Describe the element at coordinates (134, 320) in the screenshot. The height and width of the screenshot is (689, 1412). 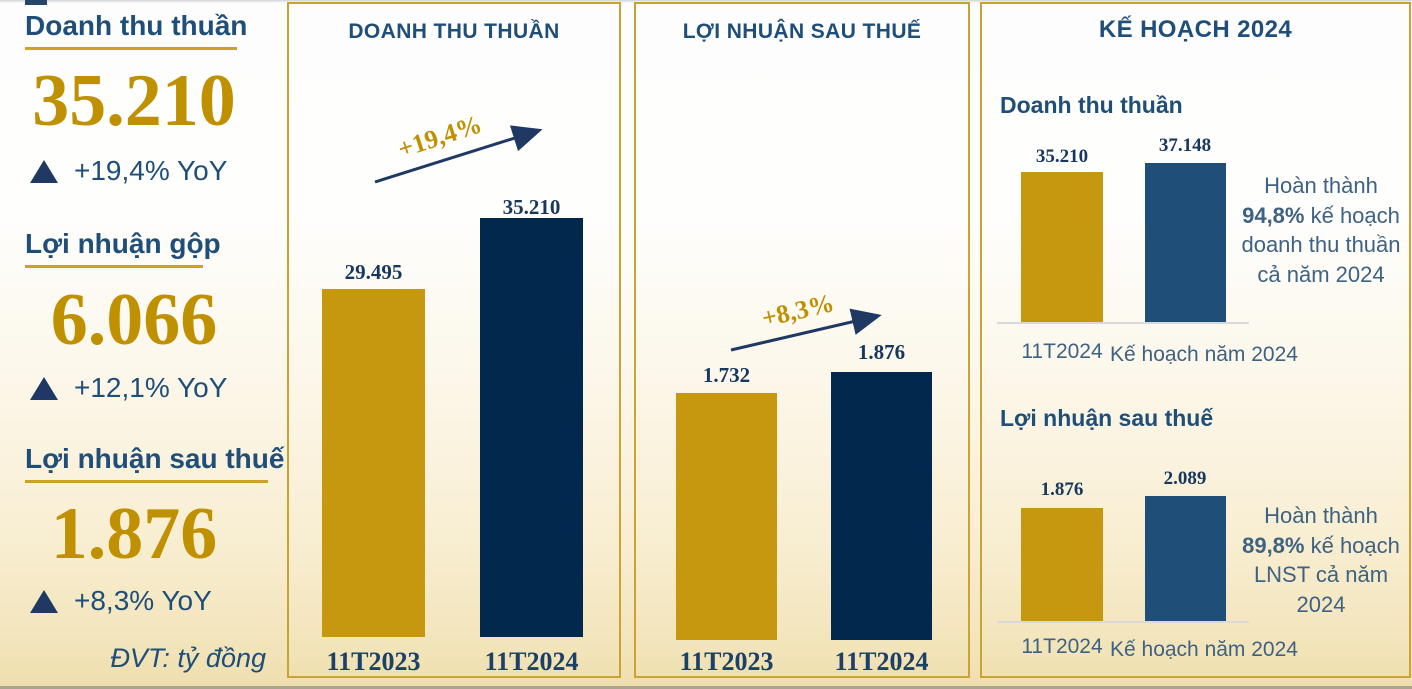
I see `metric-gross-profit-value: 6.066` at that location.